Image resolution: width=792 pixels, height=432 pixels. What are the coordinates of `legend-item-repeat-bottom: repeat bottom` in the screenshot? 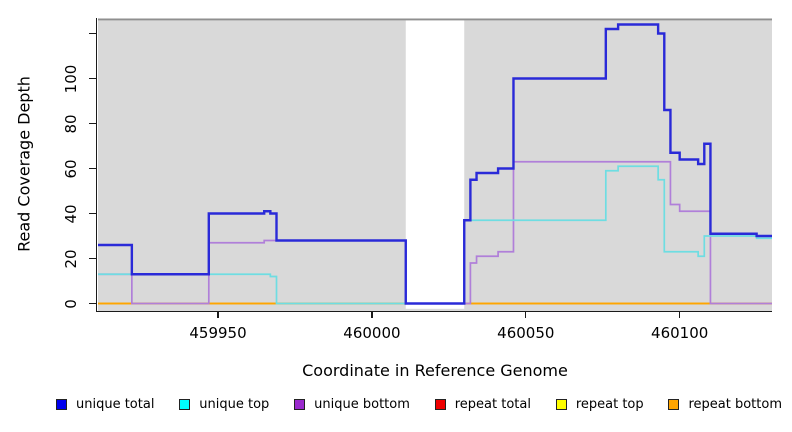 It's located at (725, 404).